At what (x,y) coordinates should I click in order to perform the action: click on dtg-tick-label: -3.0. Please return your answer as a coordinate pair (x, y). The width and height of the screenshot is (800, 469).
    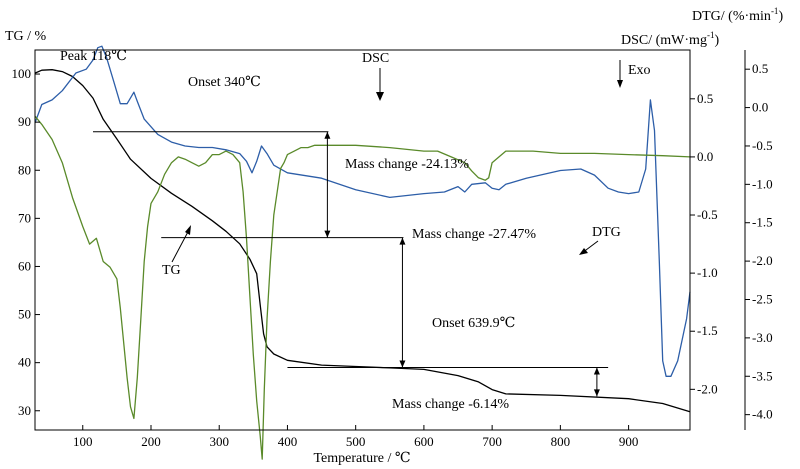
    Looking at the image, I should click on (762, 337).